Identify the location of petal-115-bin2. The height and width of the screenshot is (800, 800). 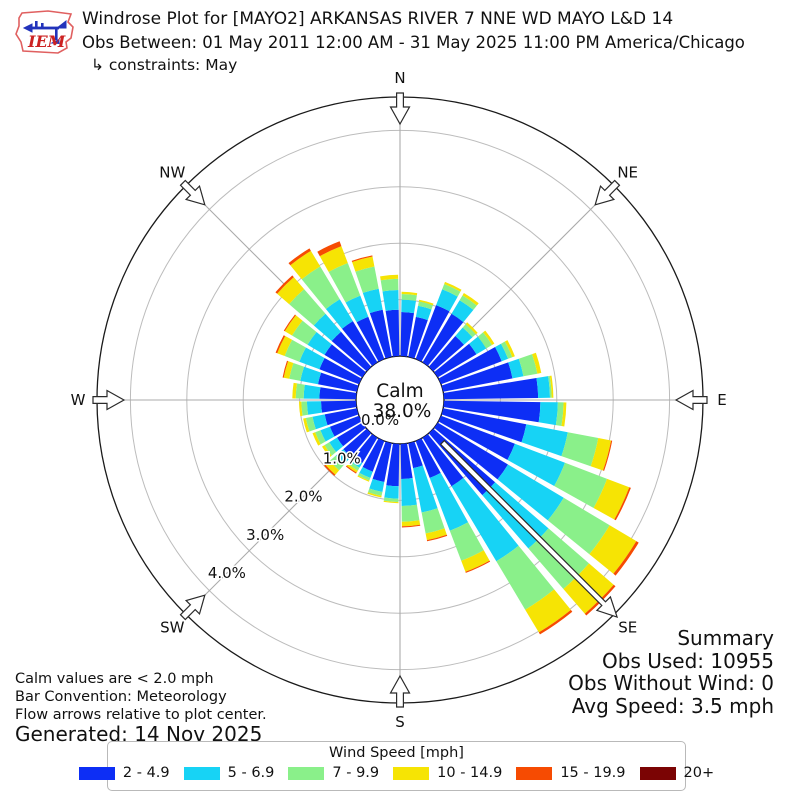
(581, 485).